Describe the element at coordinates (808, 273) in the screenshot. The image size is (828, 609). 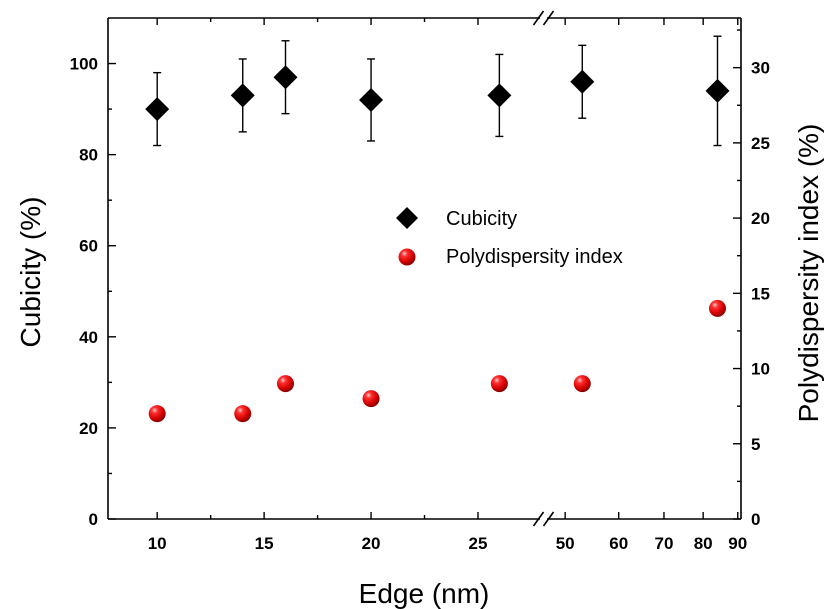
I see `y-right-axis-title: Polydispersity index (%)` at that location.